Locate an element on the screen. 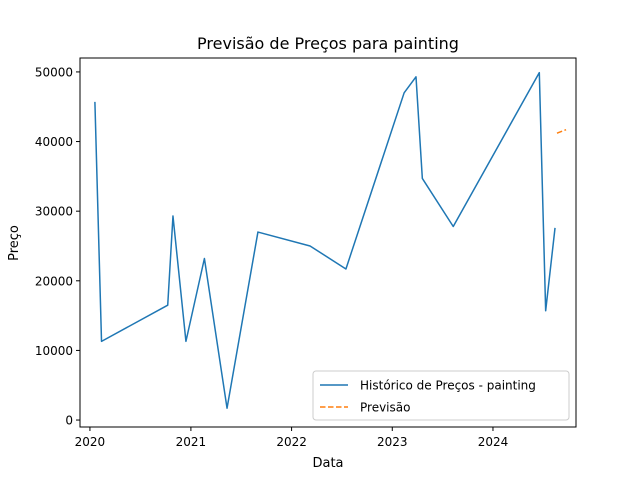 This screenshot has height=480, width=640. y-tick-label: 50000 is located at coordinates (54, 72).